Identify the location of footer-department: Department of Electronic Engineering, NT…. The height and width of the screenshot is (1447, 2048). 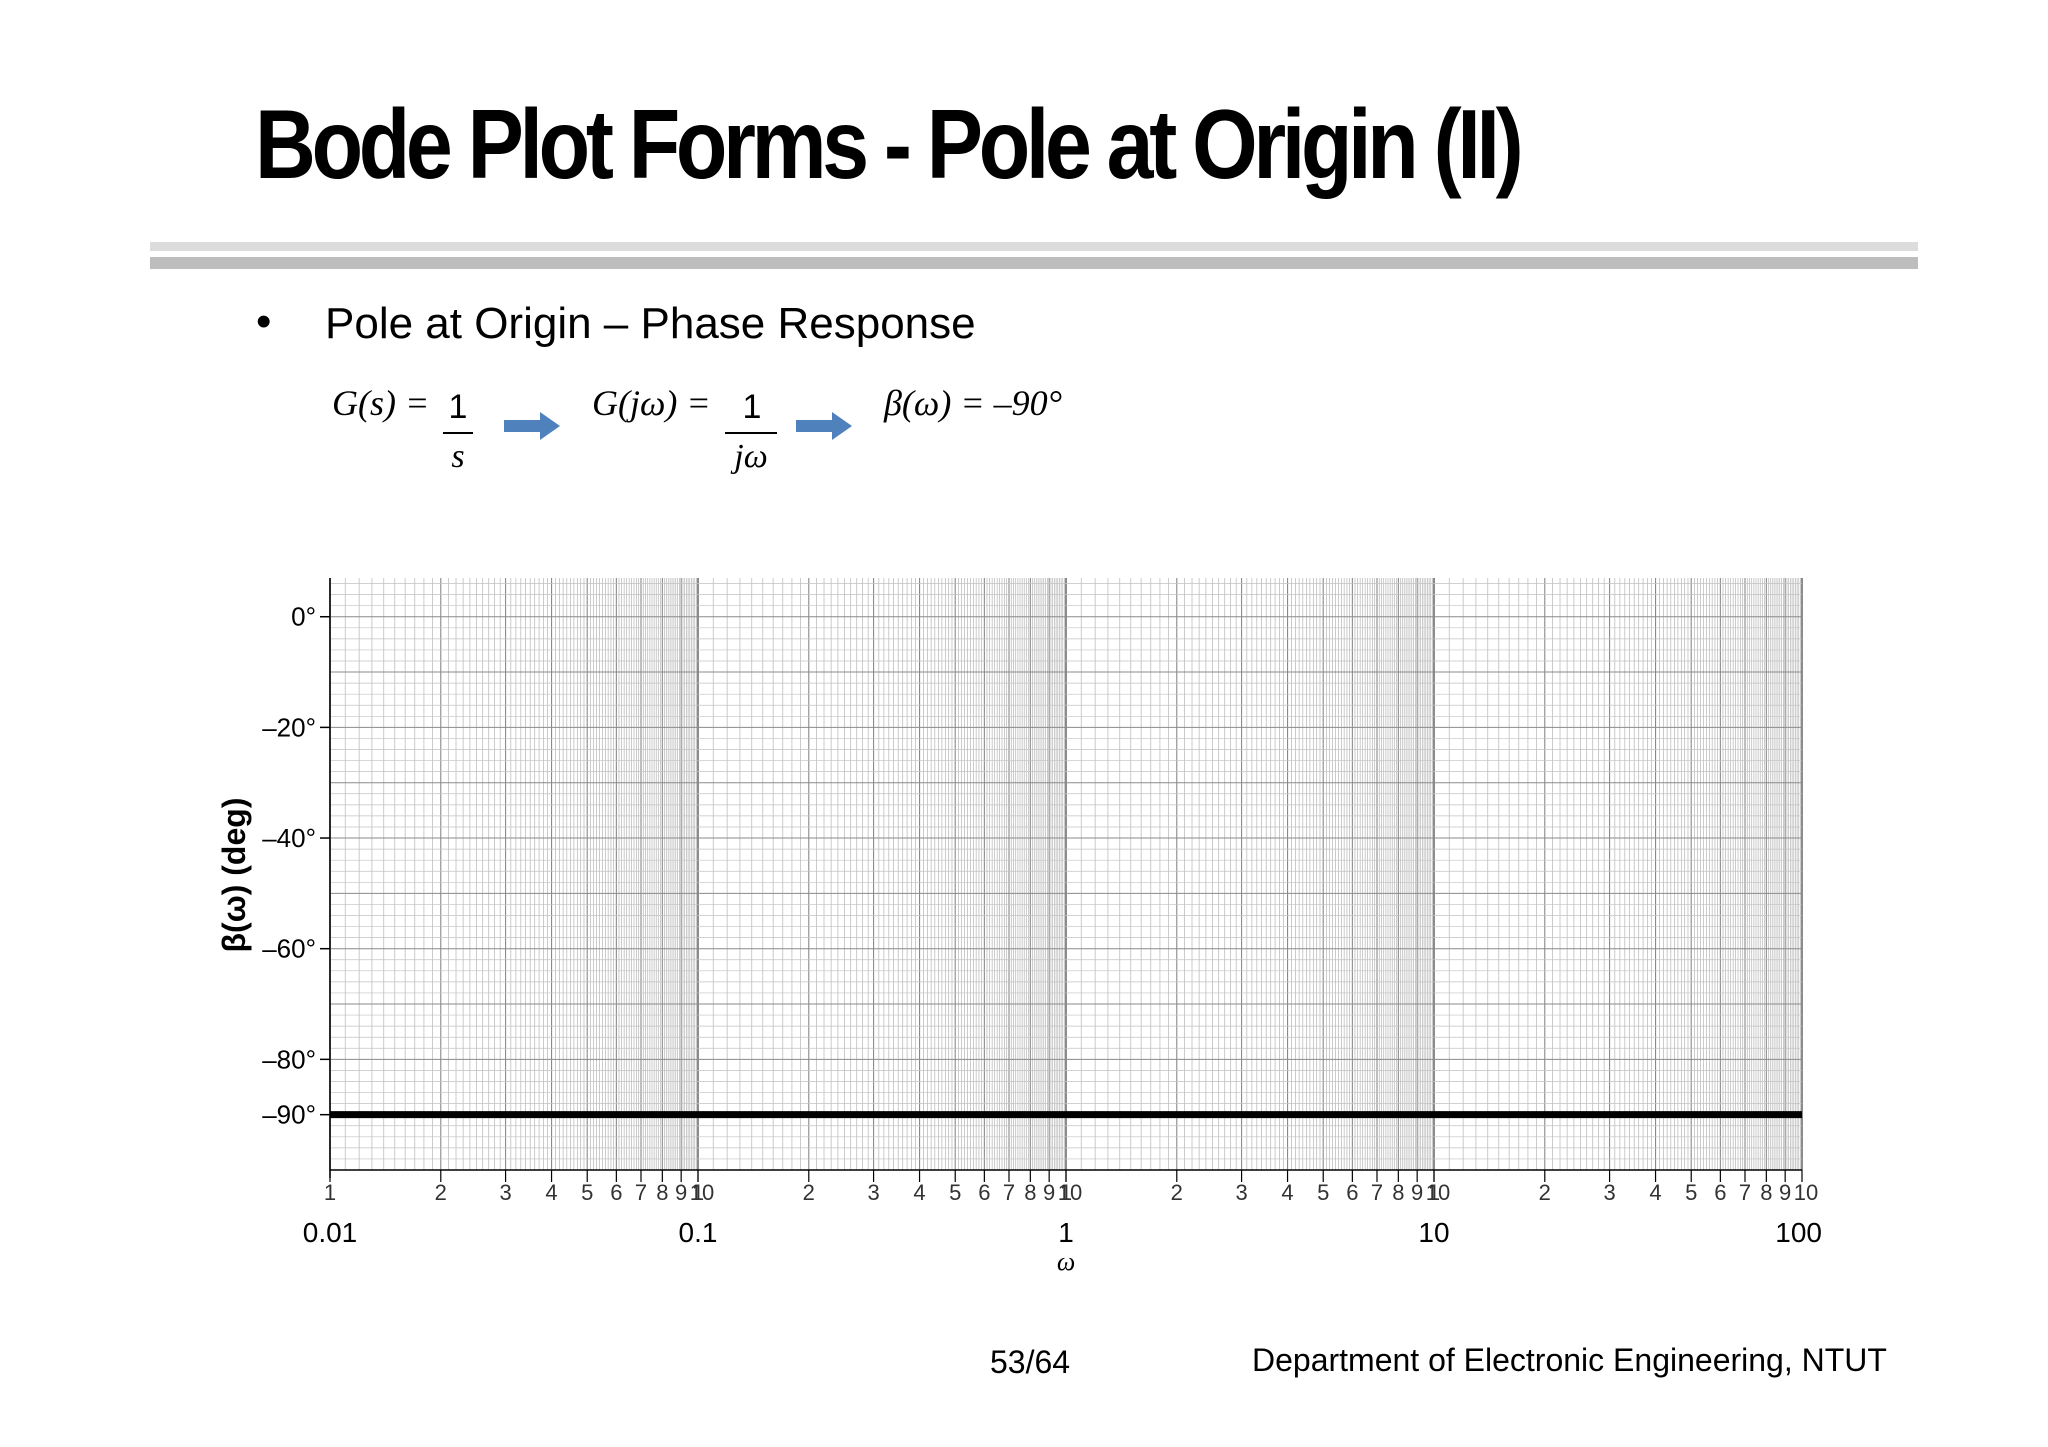
(1569, 1360).